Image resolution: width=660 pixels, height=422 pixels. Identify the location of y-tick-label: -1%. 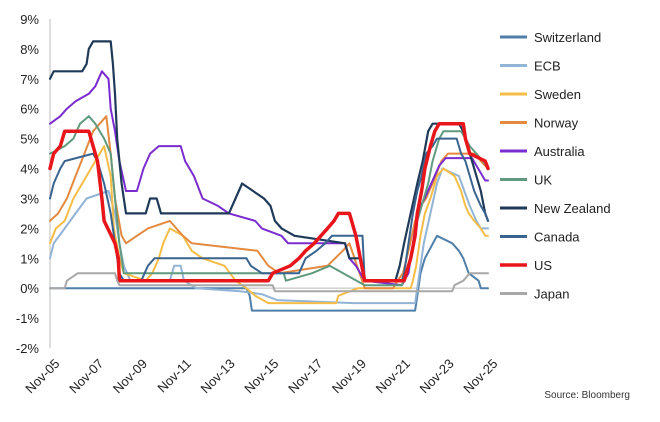
(28, 318).